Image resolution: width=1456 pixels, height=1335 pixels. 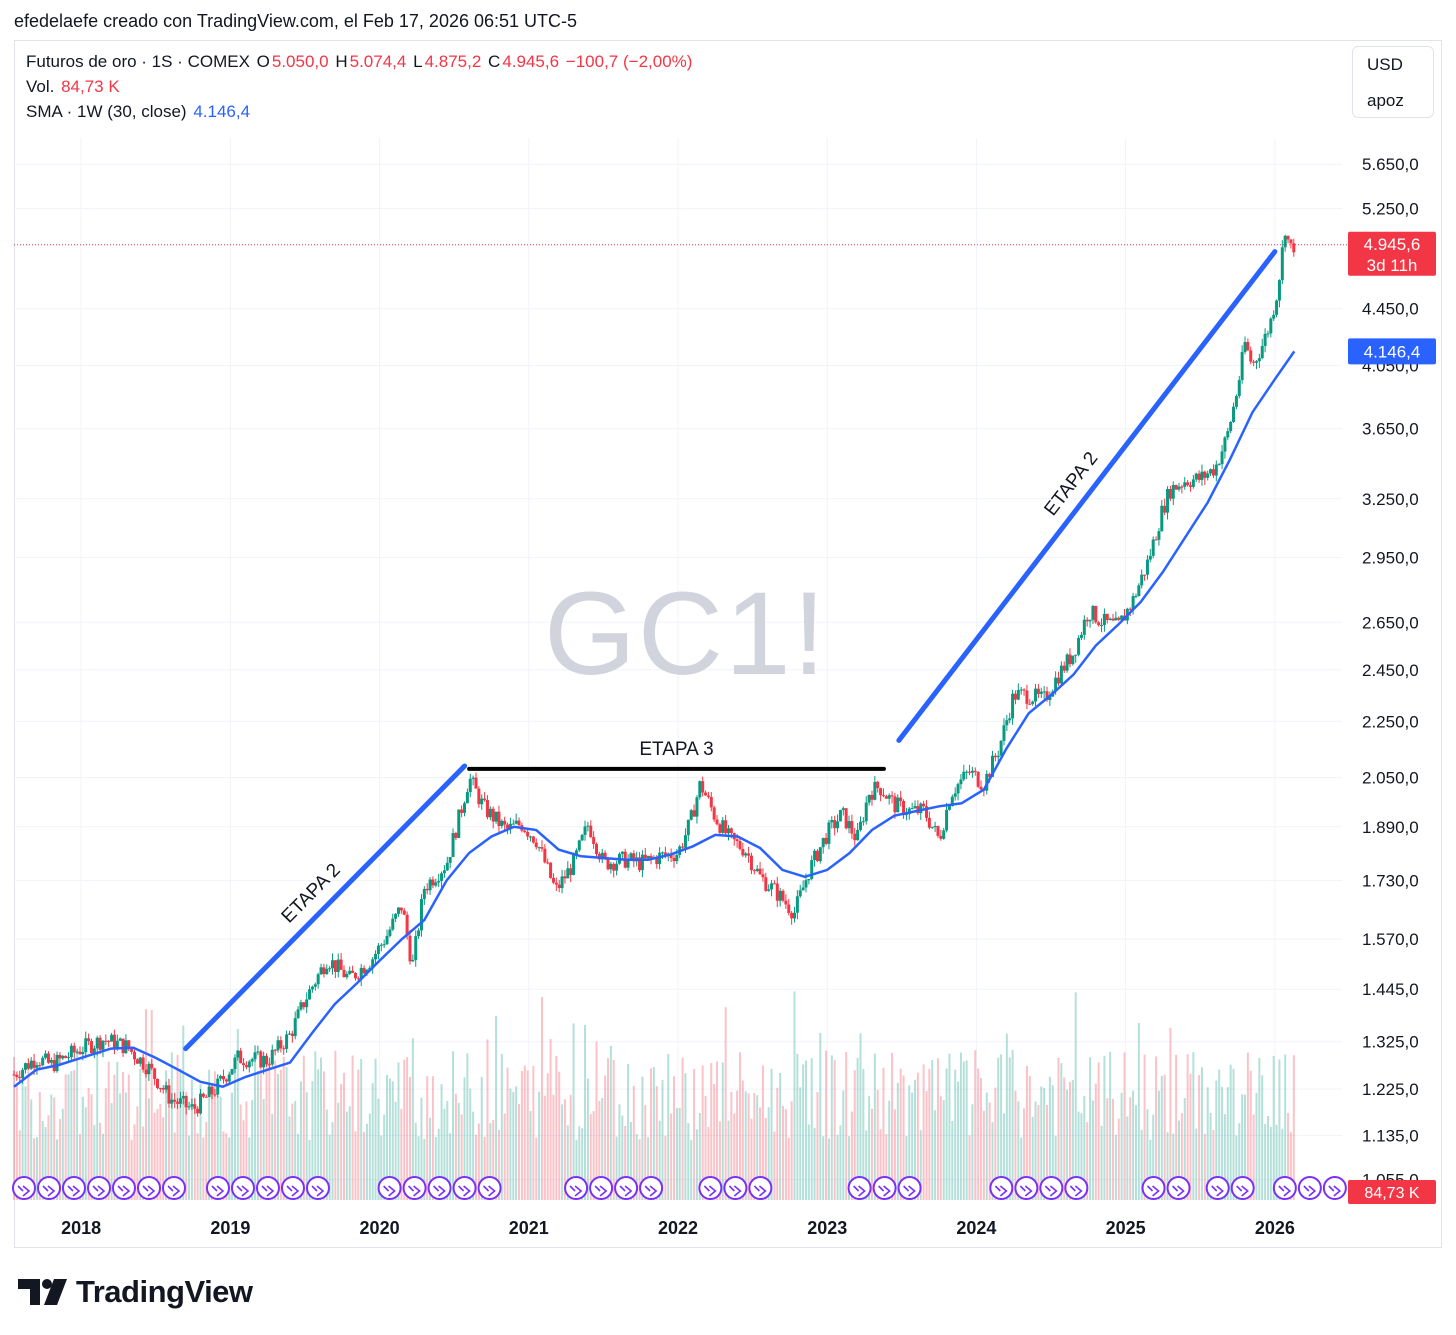 What do you see at coordinates (90, 86) in the screenshot?
I see `legend-vol-value: 84,73 K` at bounding box center [90, 86].